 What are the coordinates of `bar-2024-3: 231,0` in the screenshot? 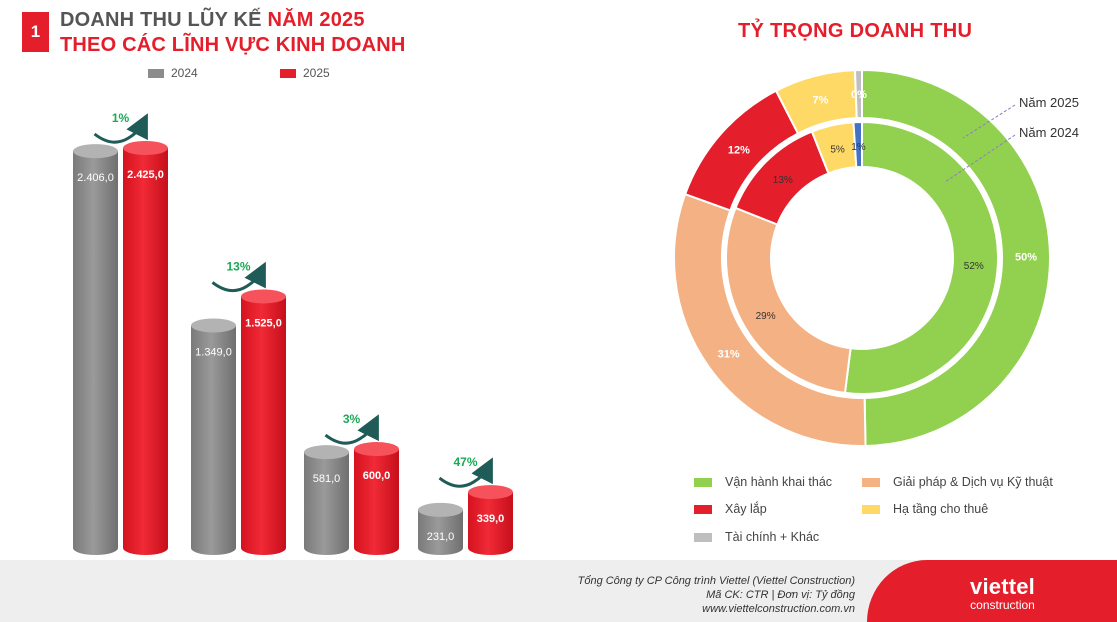 It's located at (440, 529).